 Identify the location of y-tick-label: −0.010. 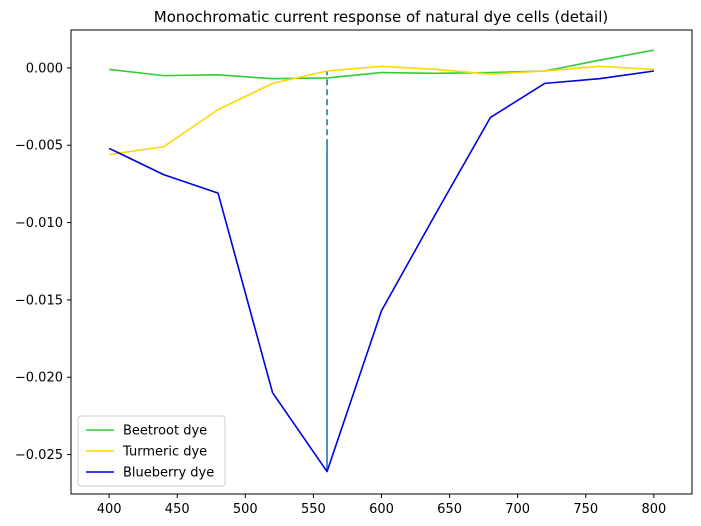
(39, 223).